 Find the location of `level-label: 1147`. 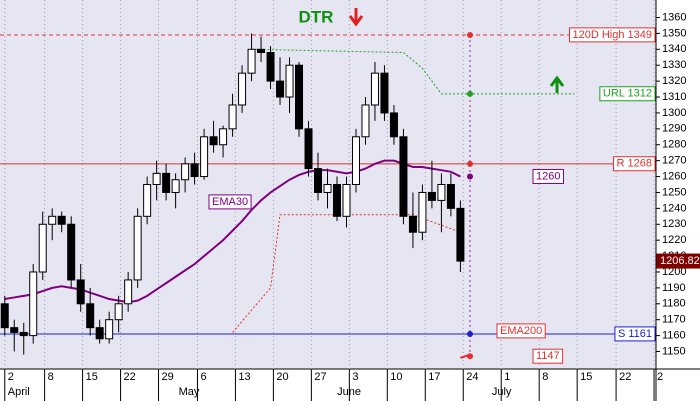

level-label: 1147 is located at coordinates (548, 356).